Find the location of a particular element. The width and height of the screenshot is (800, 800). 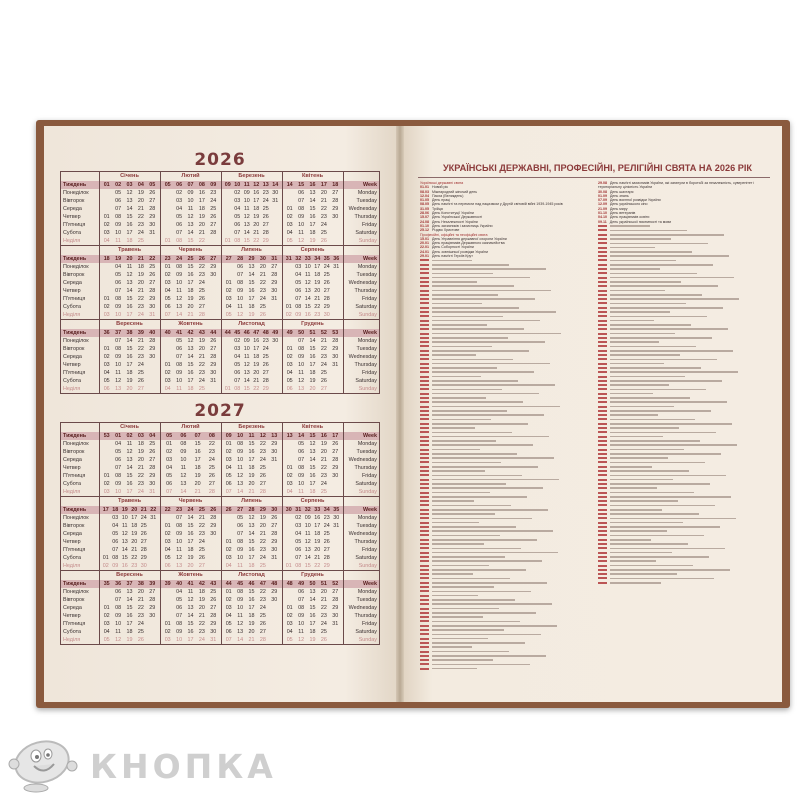

day-cell: 10 is located at coordinates (301, 624).